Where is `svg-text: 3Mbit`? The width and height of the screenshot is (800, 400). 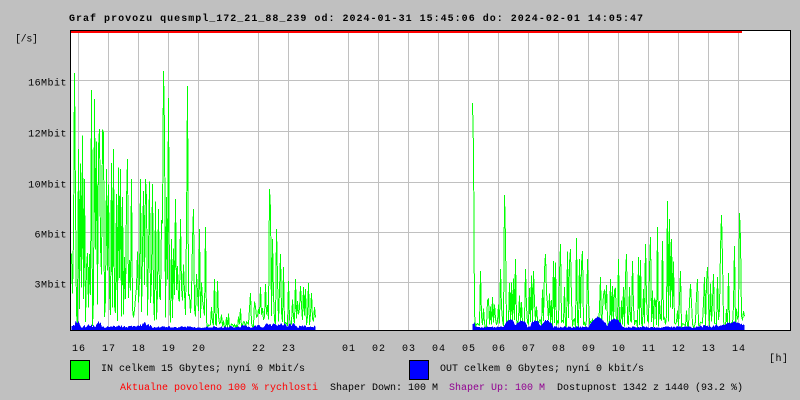 svg-text: 3Mbit is located at coordinates (51, 286).